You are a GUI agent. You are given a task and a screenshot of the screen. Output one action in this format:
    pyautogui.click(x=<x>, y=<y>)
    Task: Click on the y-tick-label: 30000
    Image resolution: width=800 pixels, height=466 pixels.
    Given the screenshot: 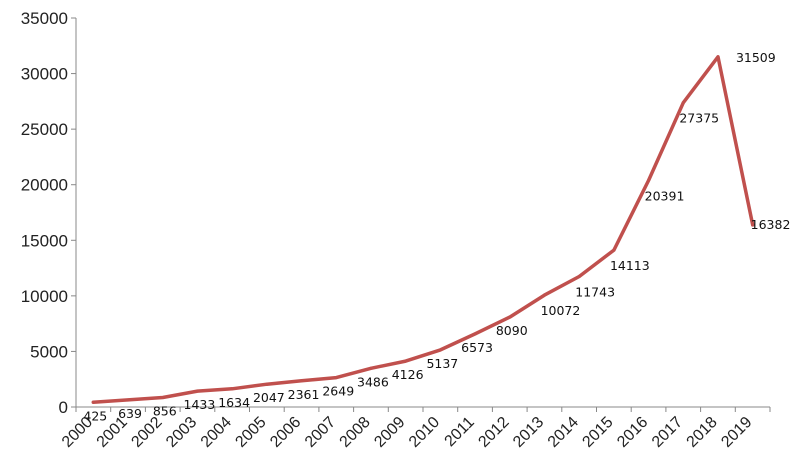 What is the action you would take?
    pyautogui.click(x=44, y=74)
    